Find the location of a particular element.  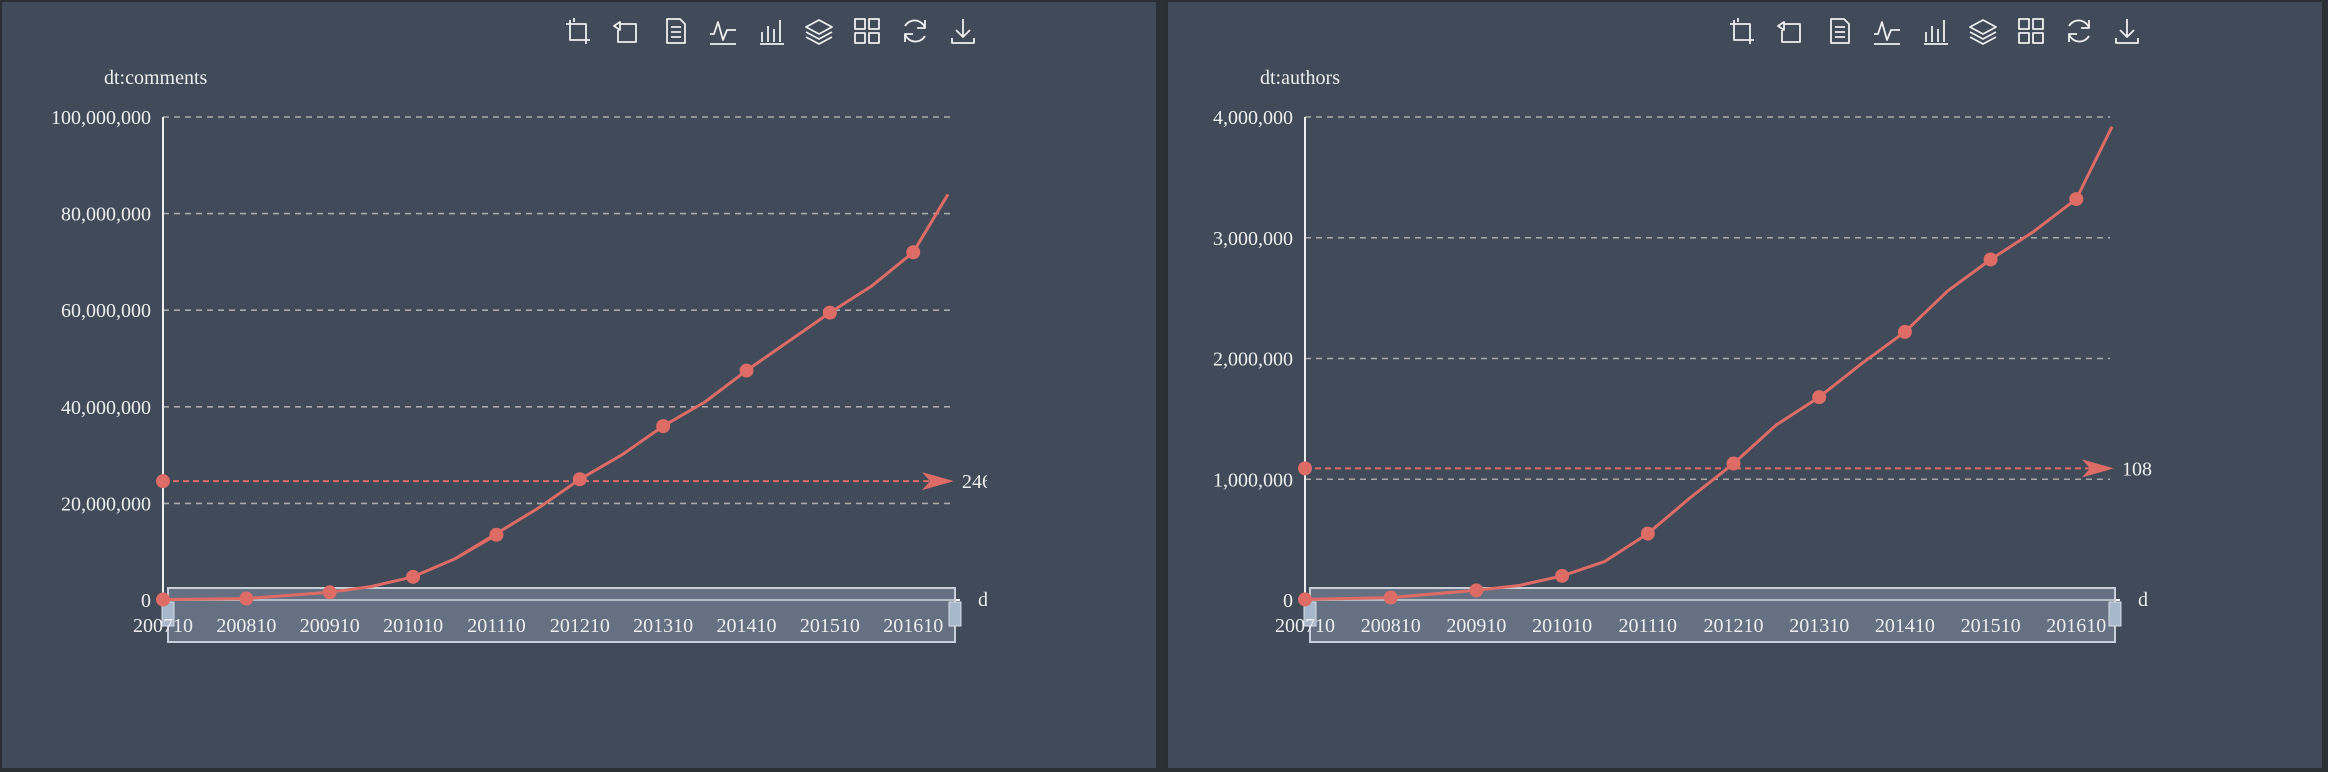

y-tick-label: 20,000,000 is located at coordinates (106, 504).